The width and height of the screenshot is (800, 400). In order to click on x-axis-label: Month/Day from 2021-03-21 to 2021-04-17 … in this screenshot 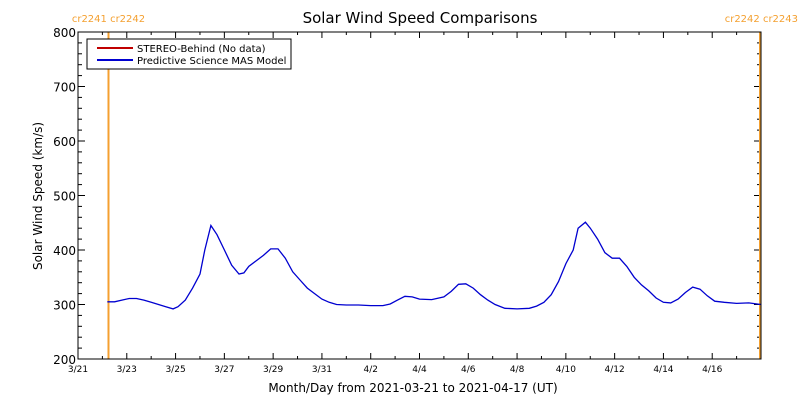, I will do `click(412, 388)`.